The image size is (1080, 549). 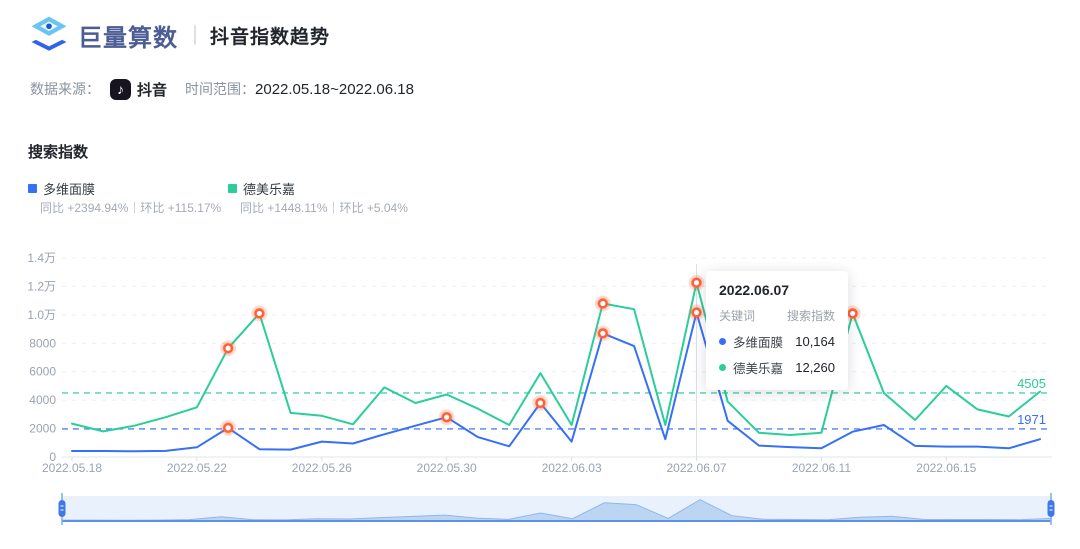 I want to click on scrubber-handle-left, so click(x=62, y=508).